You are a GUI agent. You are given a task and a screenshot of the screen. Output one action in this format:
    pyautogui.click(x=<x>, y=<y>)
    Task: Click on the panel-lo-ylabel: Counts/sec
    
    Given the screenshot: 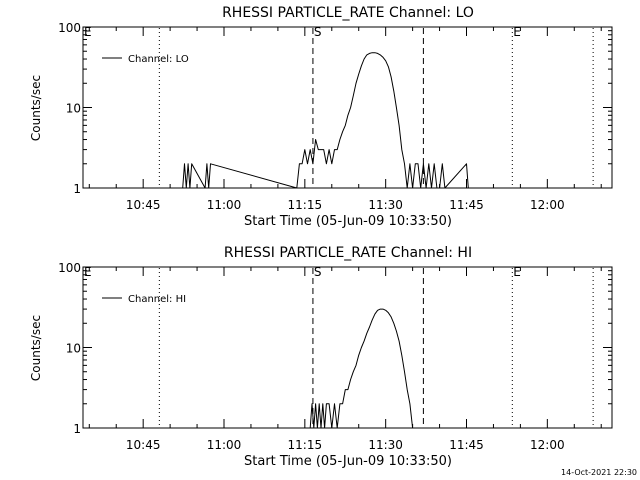 What is the action you would take?
    pyautogui.click(x=36, y=108)
    